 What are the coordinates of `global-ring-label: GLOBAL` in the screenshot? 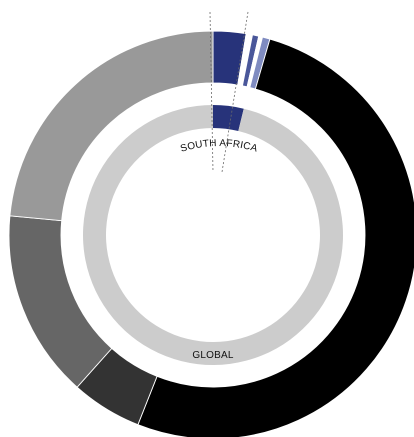 It's located at (212, 355).